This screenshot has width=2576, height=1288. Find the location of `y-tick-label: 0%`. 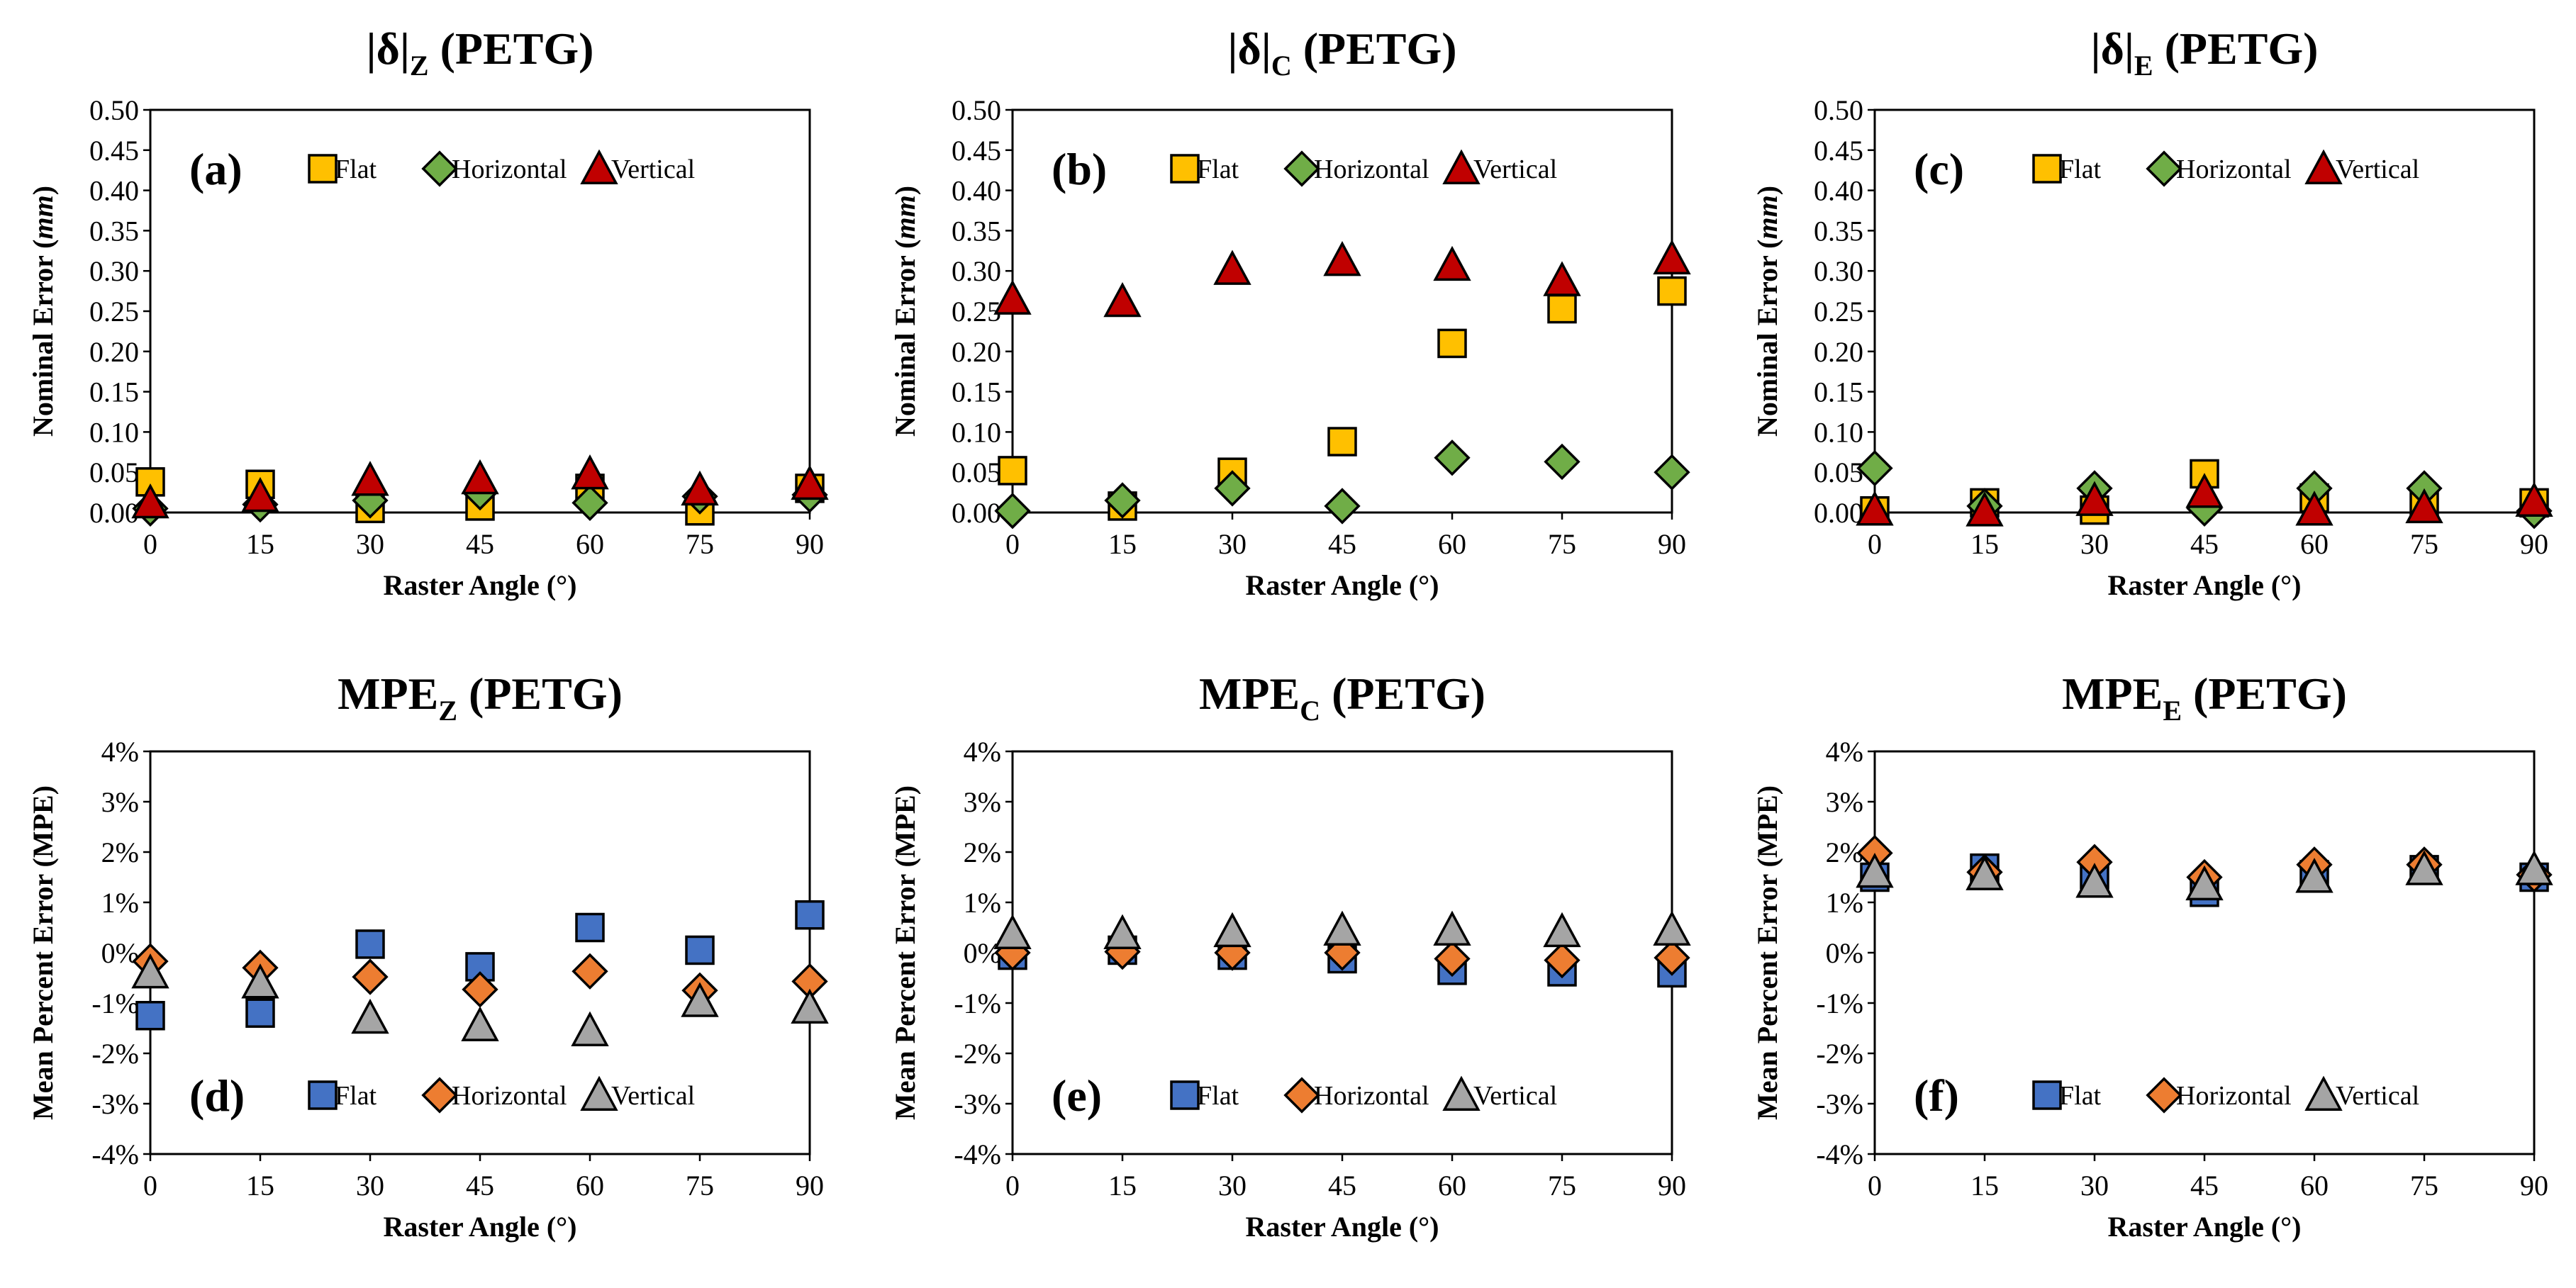

y-tick-label: 0% is located at coordinates (120, 953).